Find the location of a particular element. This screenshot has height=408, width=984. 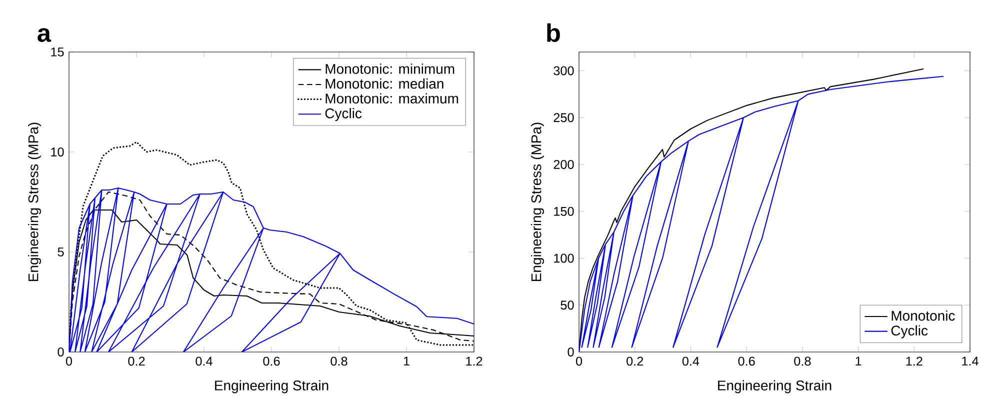

y-tick-label: 5 is located at coordinates (61, 252).